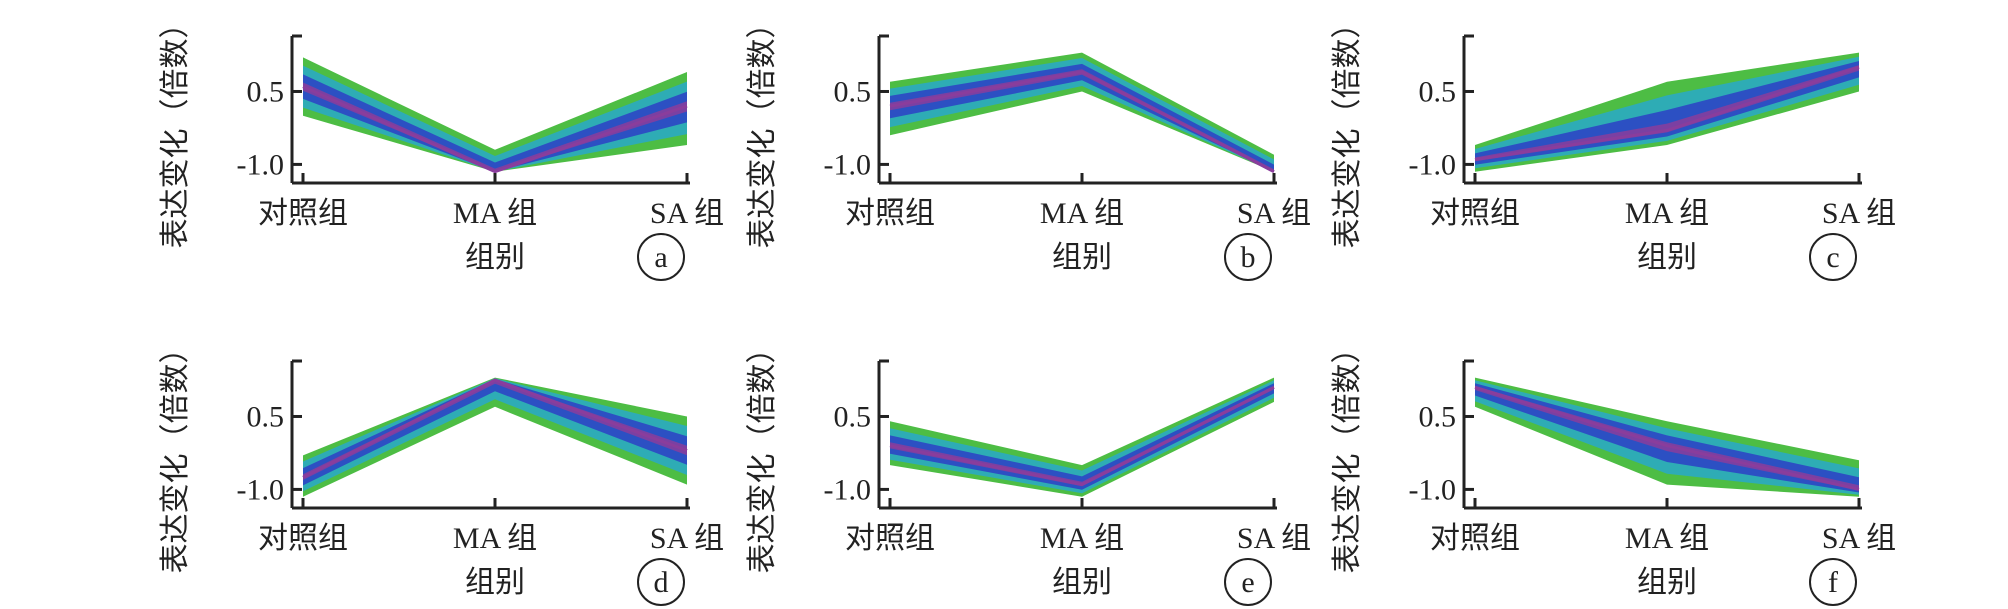 The width and height of the screenshot is (2008, 609). I want to click on panel-label: b, so click(1248, 257).